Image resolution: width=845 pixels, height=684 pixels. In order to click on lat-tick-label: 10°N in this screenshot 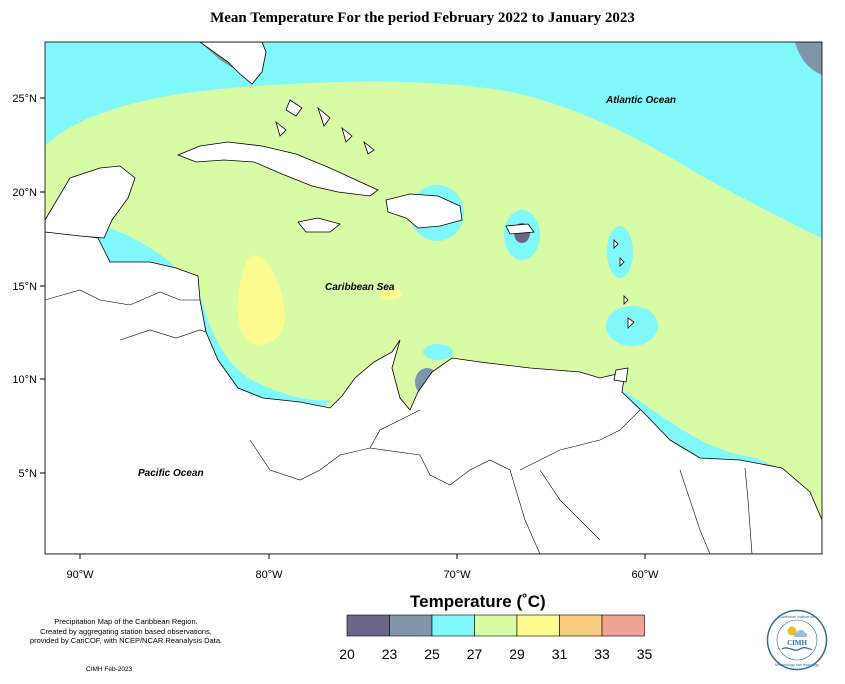, I will do `click(24, 380)`.